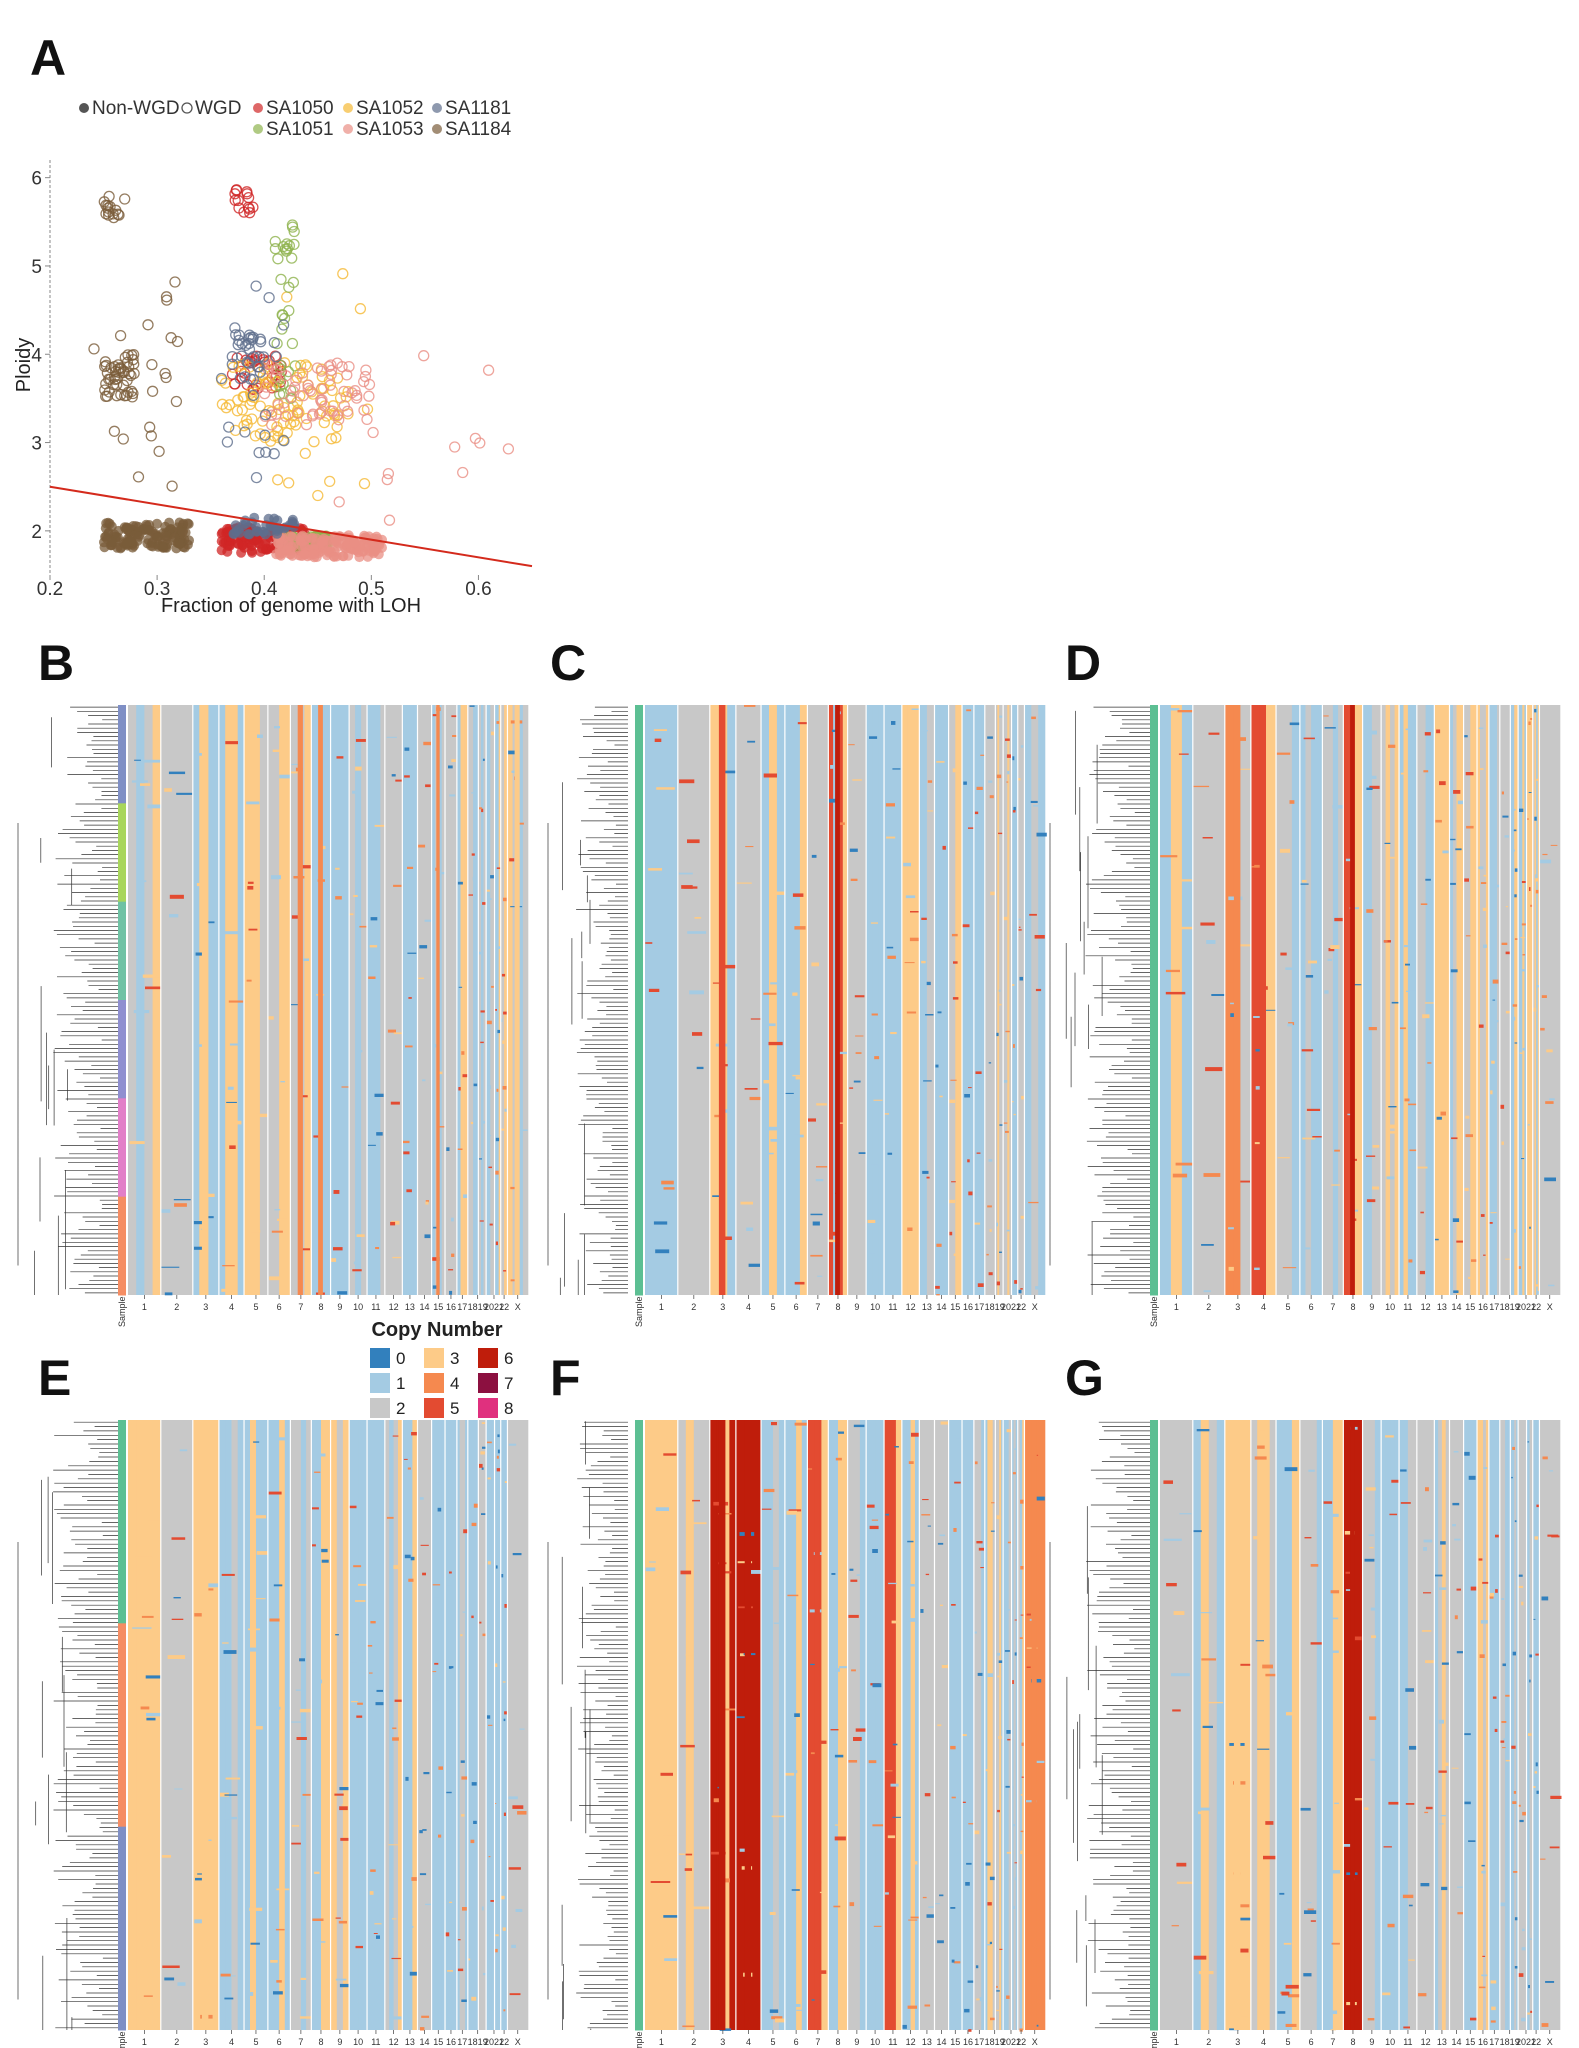  Describe the element at coordinates (337, 427) in the screenshot. I see `scatter-point-sa1052` at that location.